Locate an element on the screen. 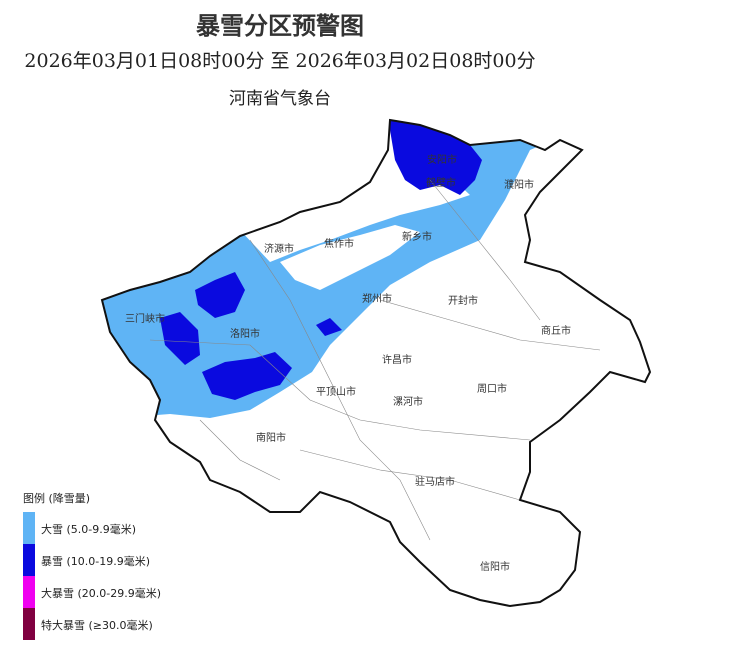  city-label: 鹤壁市 is located at coordinates (441, 182).